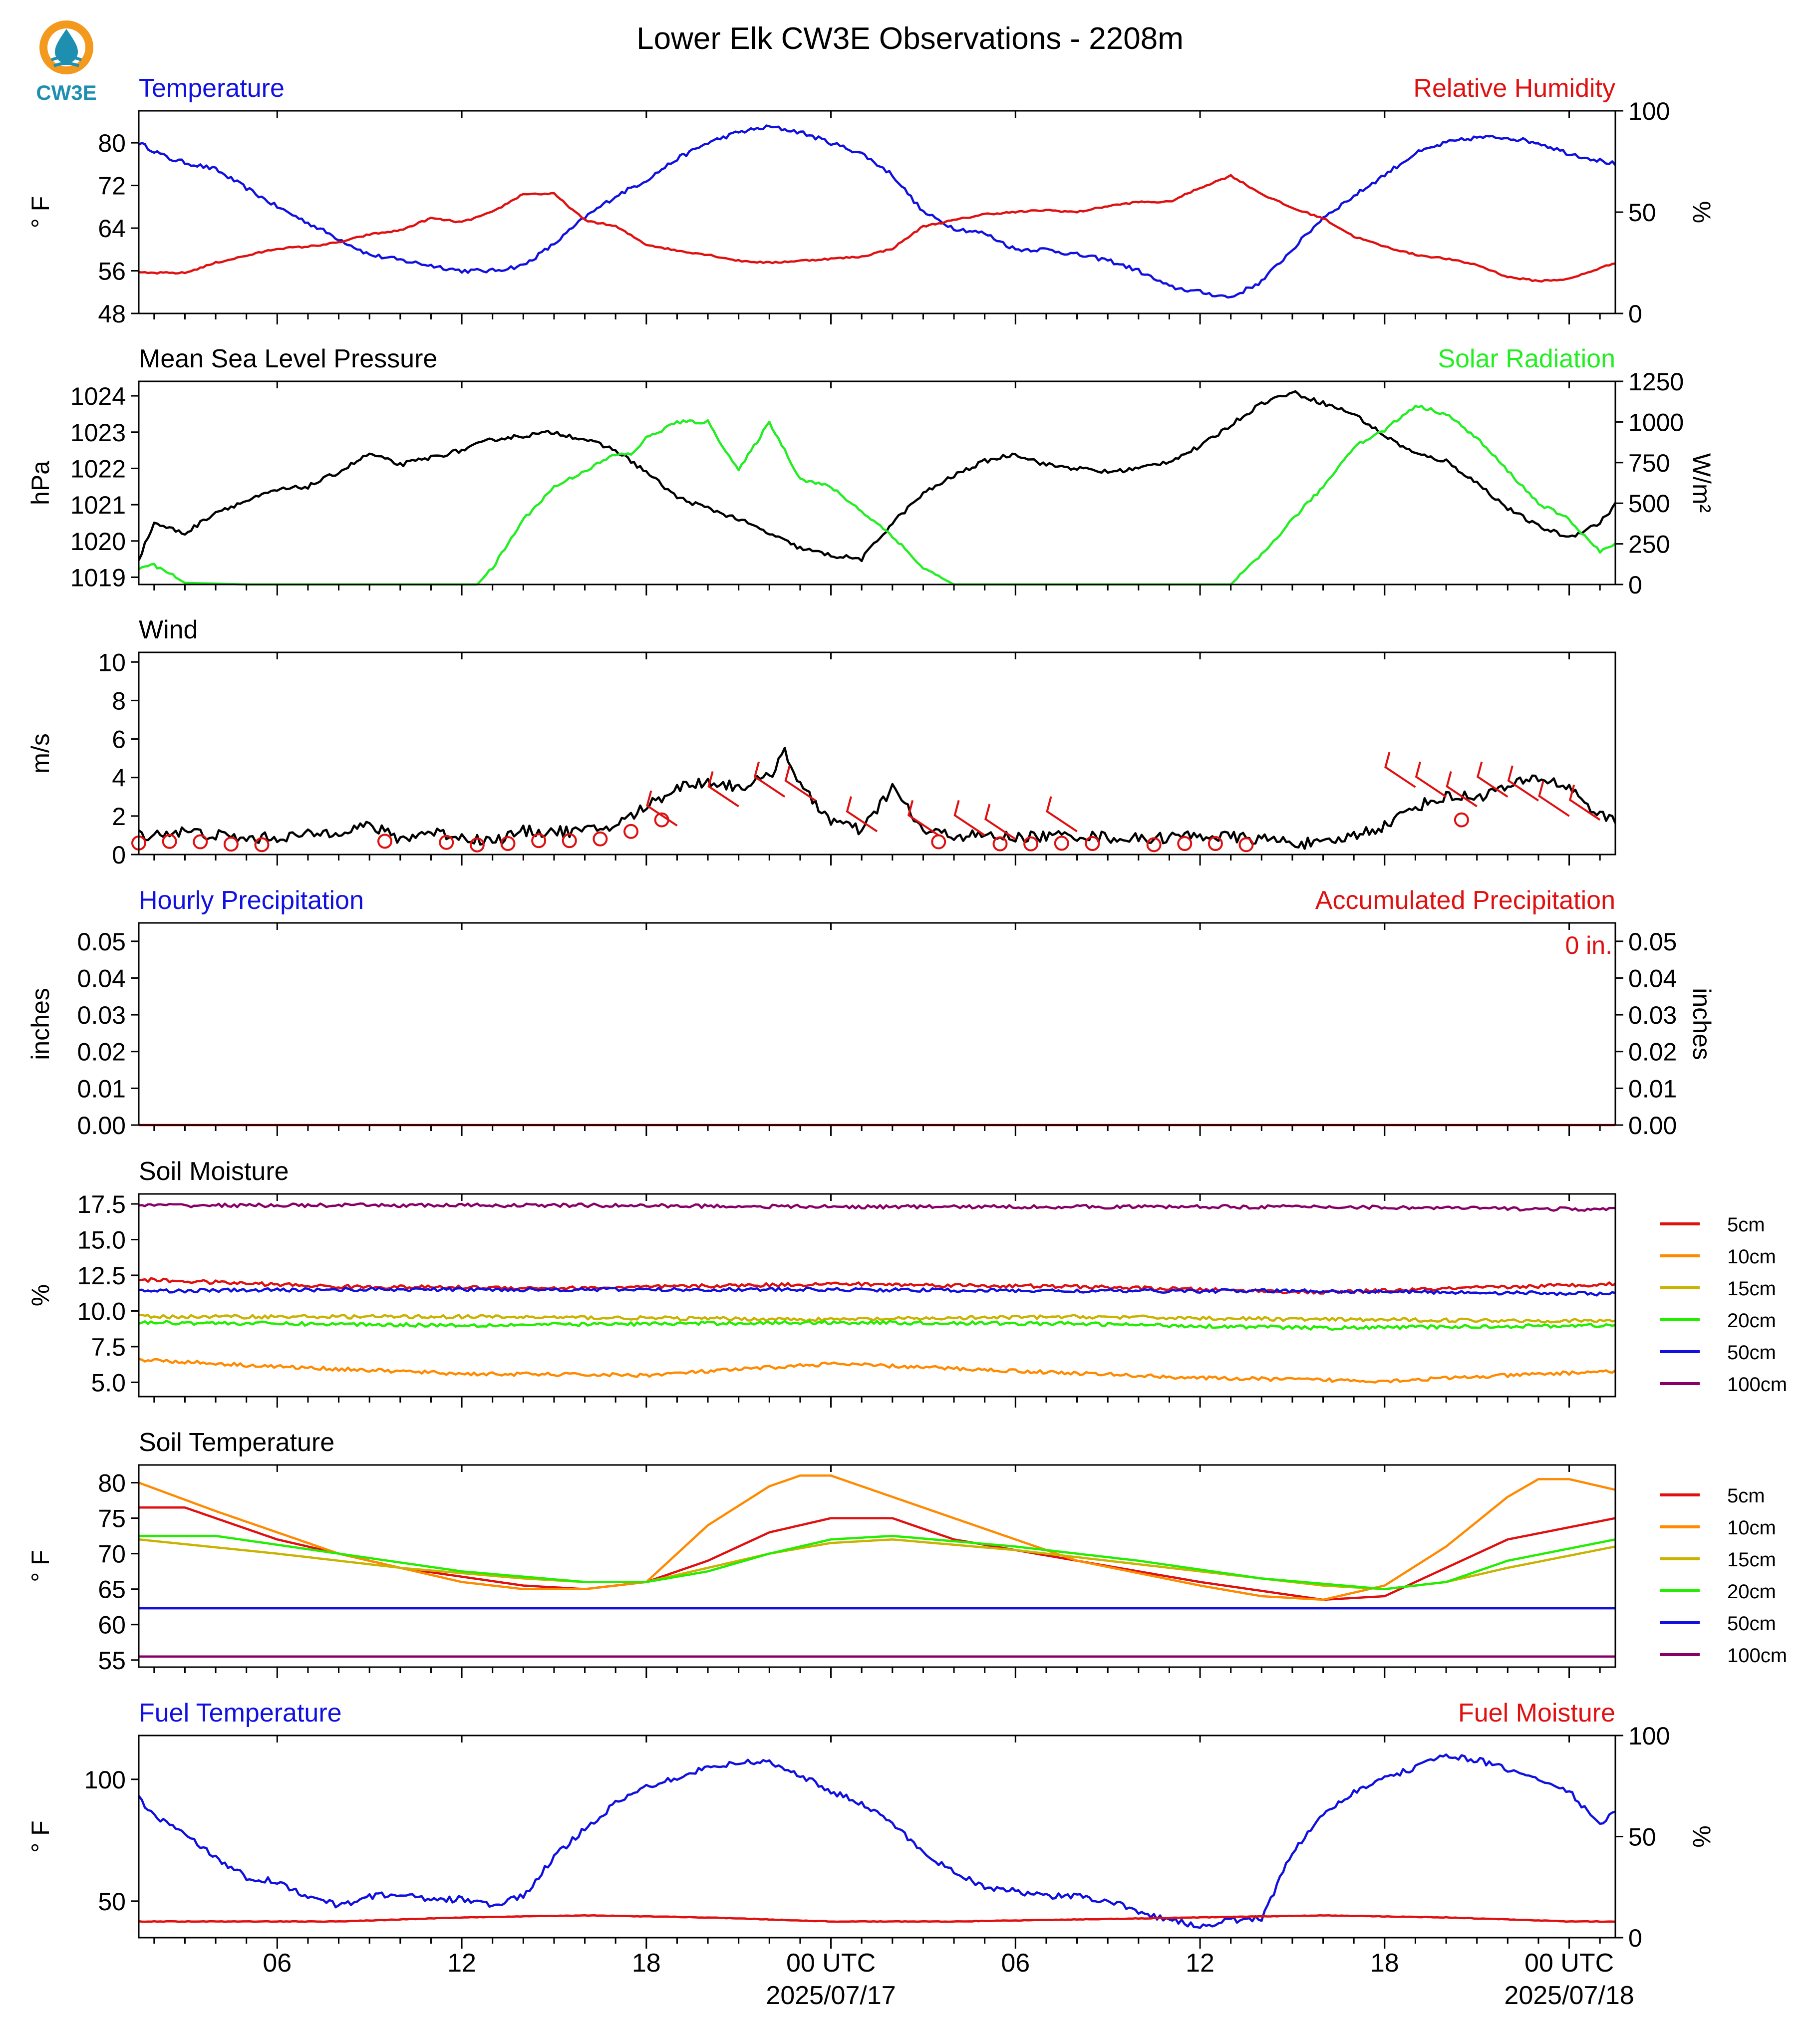 The width and height of the screenshot is (1820, 2028). What do you see at coordinates (1751, 1560) in the screenshot?
I see `legend-label: 15cm` at bounding box center [1751, 1560].